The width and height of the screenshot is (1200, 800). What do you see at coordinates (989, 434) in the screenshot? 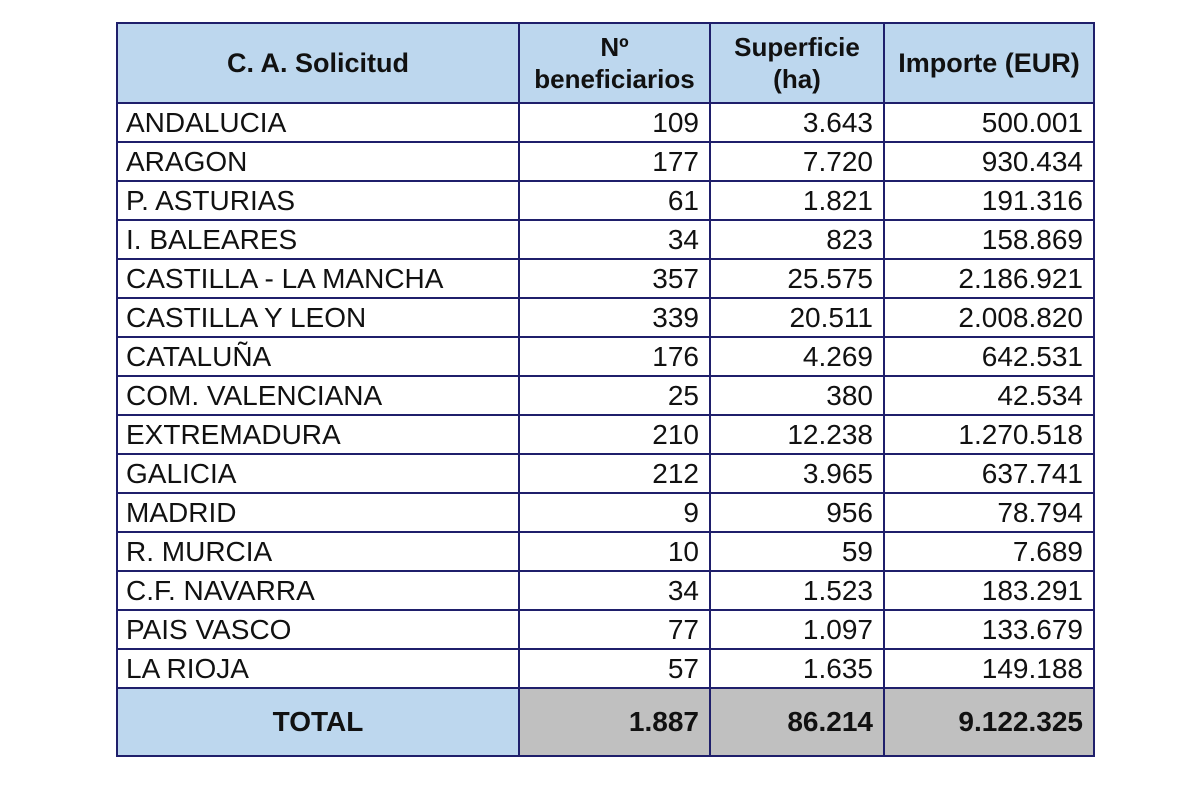
I see `cell-importe: 1.270.518` at bounding box center [989, 434].